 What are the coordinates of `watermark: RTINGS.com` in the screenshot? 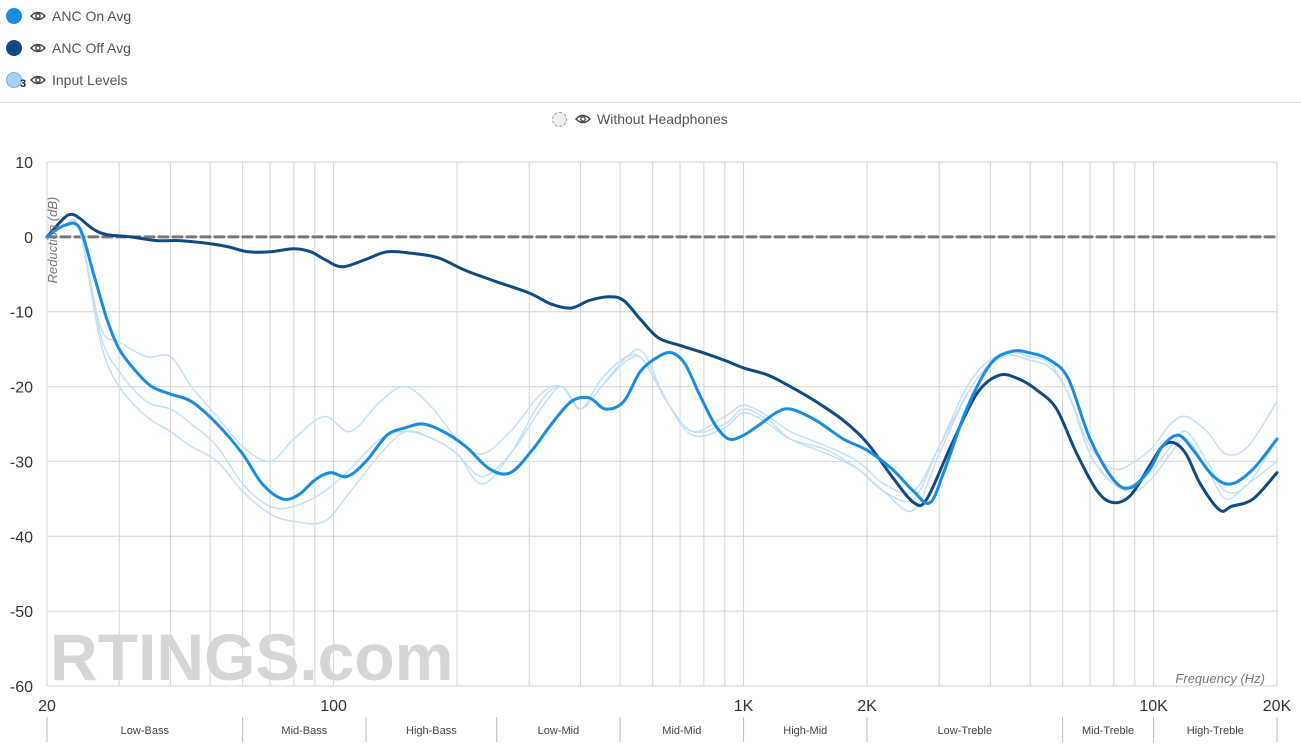 It's located at (251, 657).